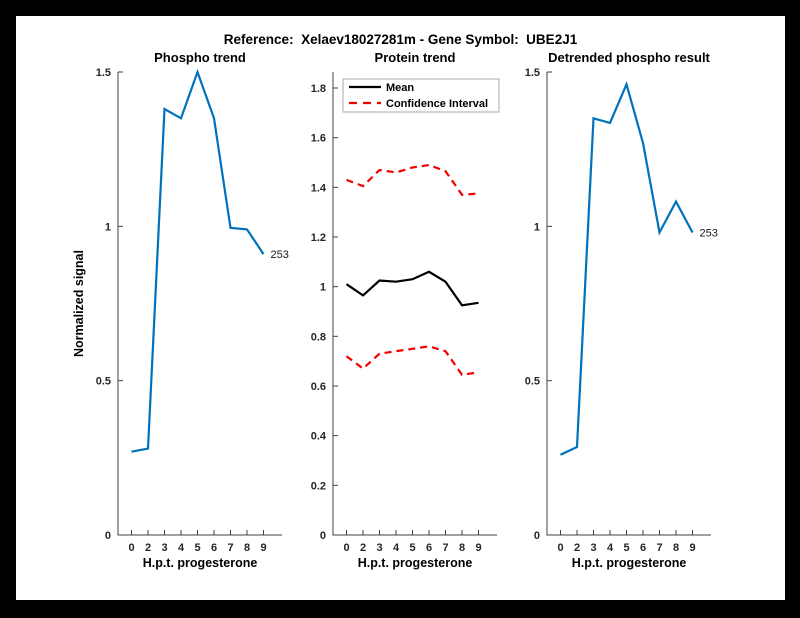 Image resolution: width=800 pixels, height=618 pixels. I want to click on y-tick-label: 0.6, so click(318, 387).